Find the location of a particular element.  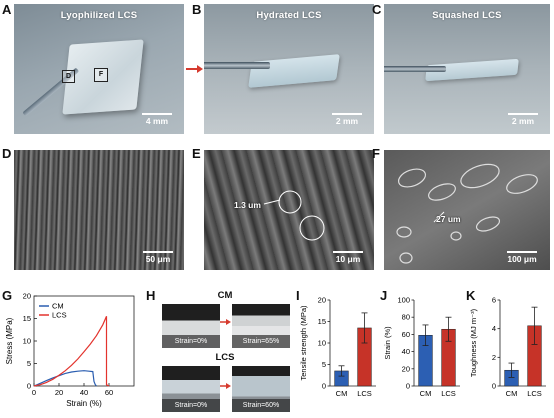

row-label-cm: CM is located at coordinates (225, 295).